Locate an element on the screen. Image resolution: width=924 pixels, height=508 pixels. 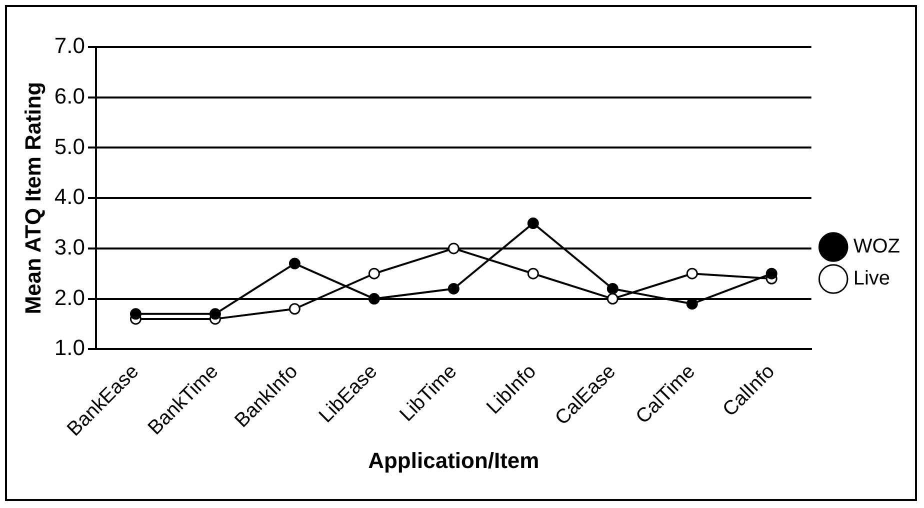
y-tick-label: 4.0 is located at coordinates (69, 197).